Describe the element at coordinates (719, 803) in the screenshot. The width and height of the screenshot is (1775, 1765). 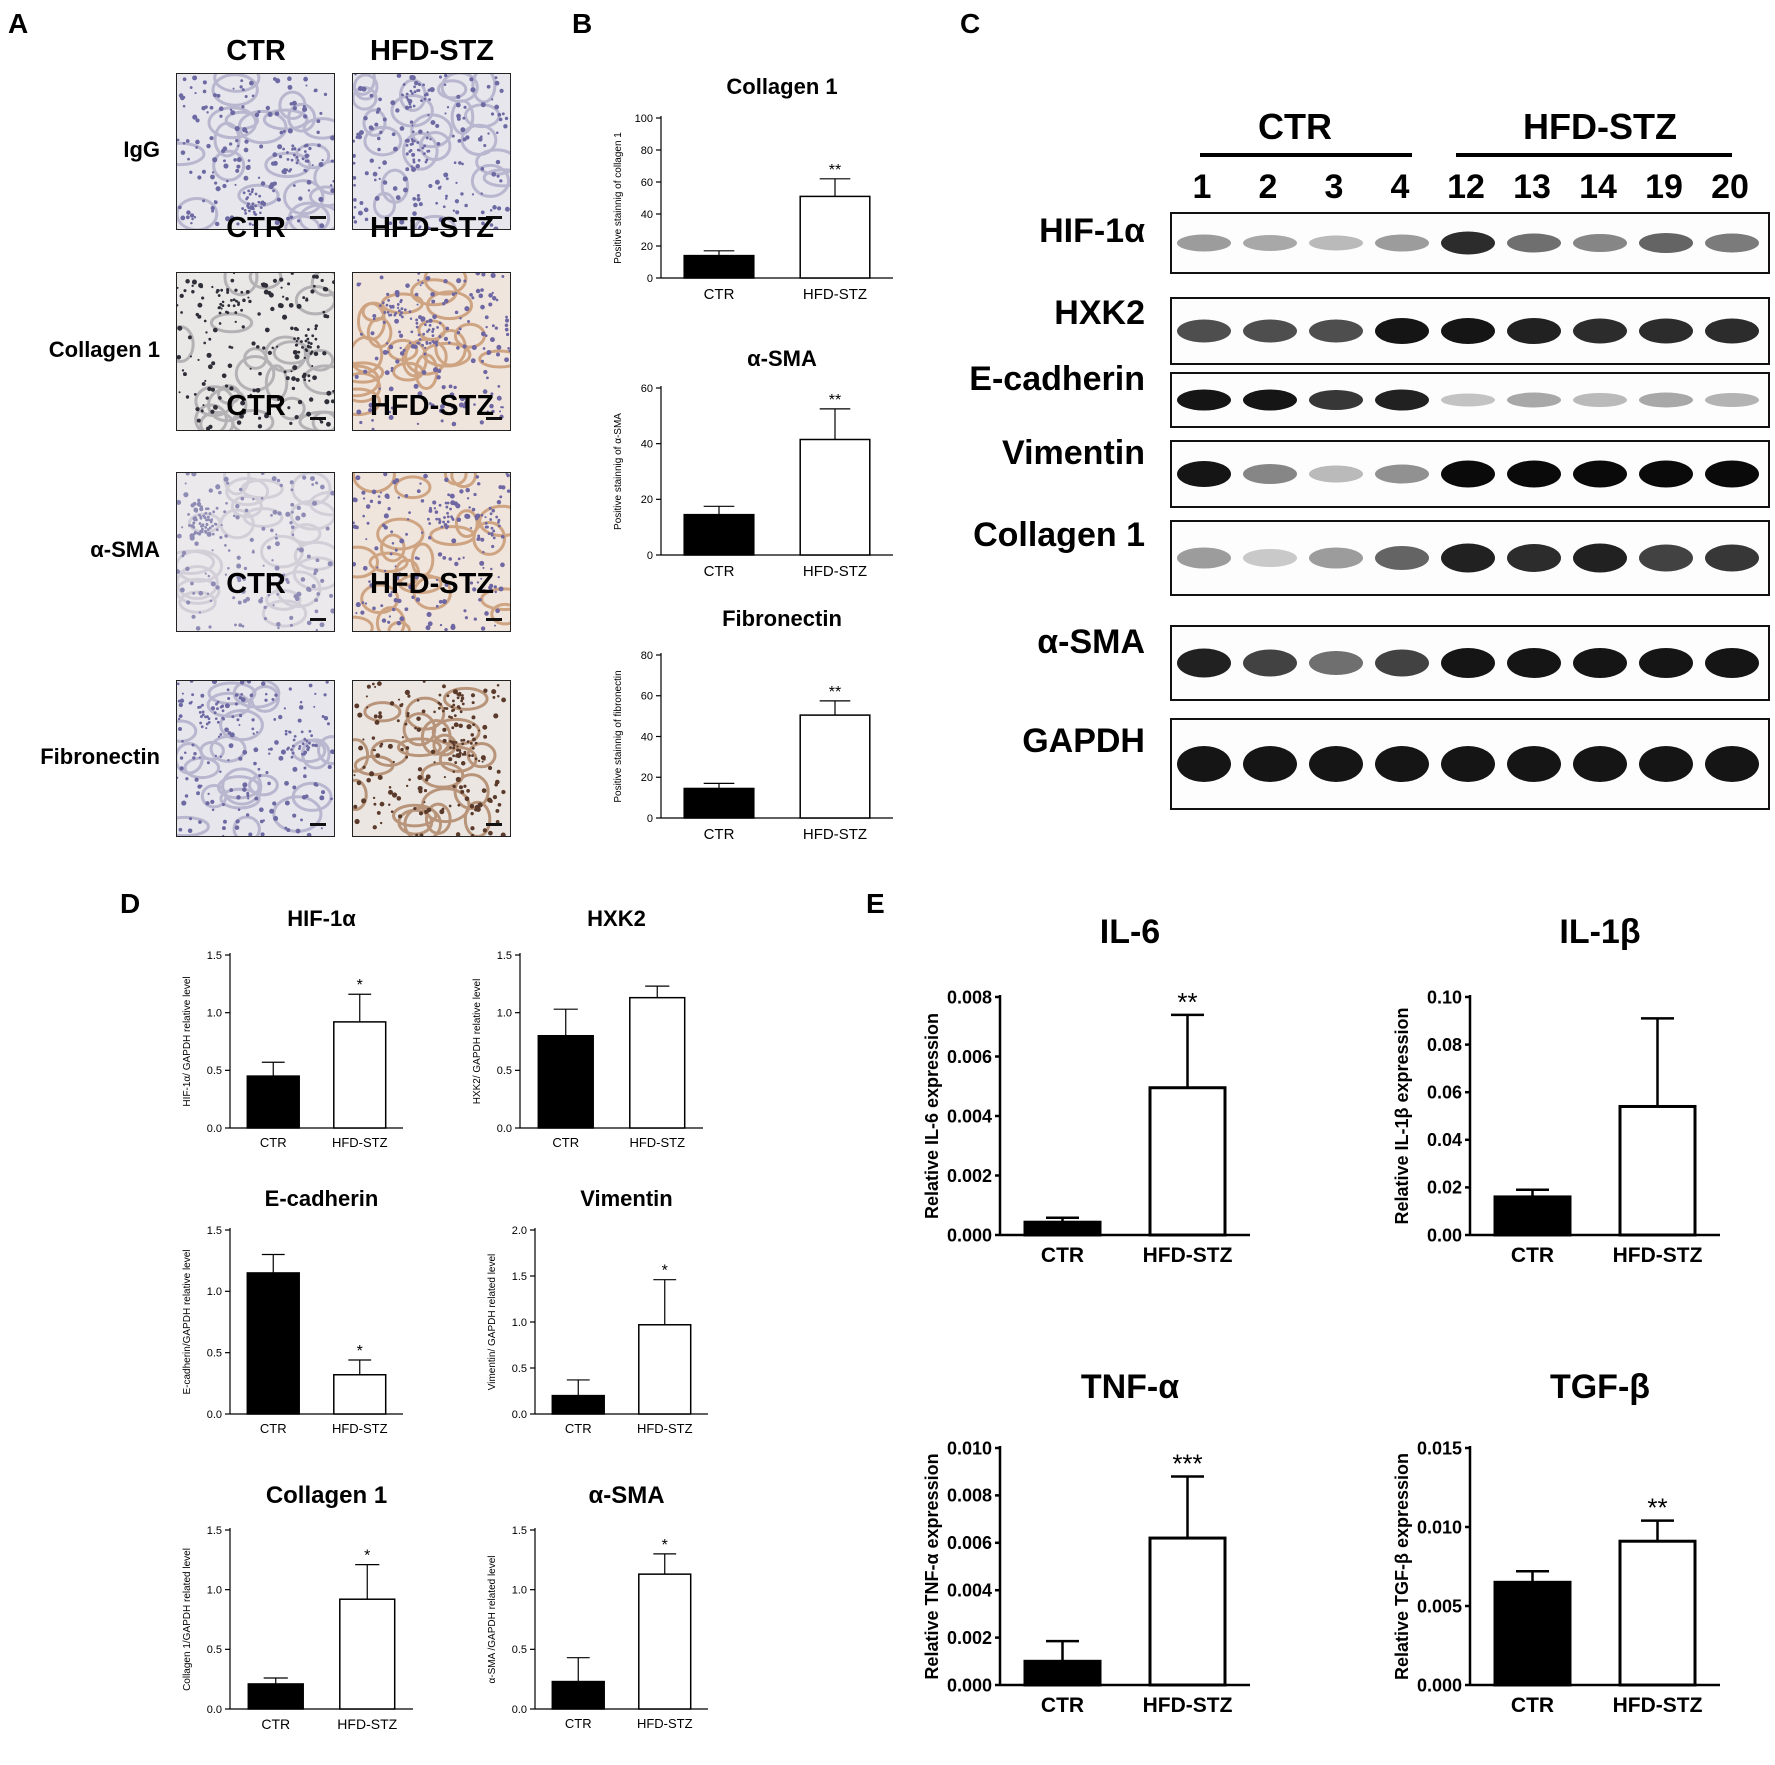
I see `bar-ctr` at that location.